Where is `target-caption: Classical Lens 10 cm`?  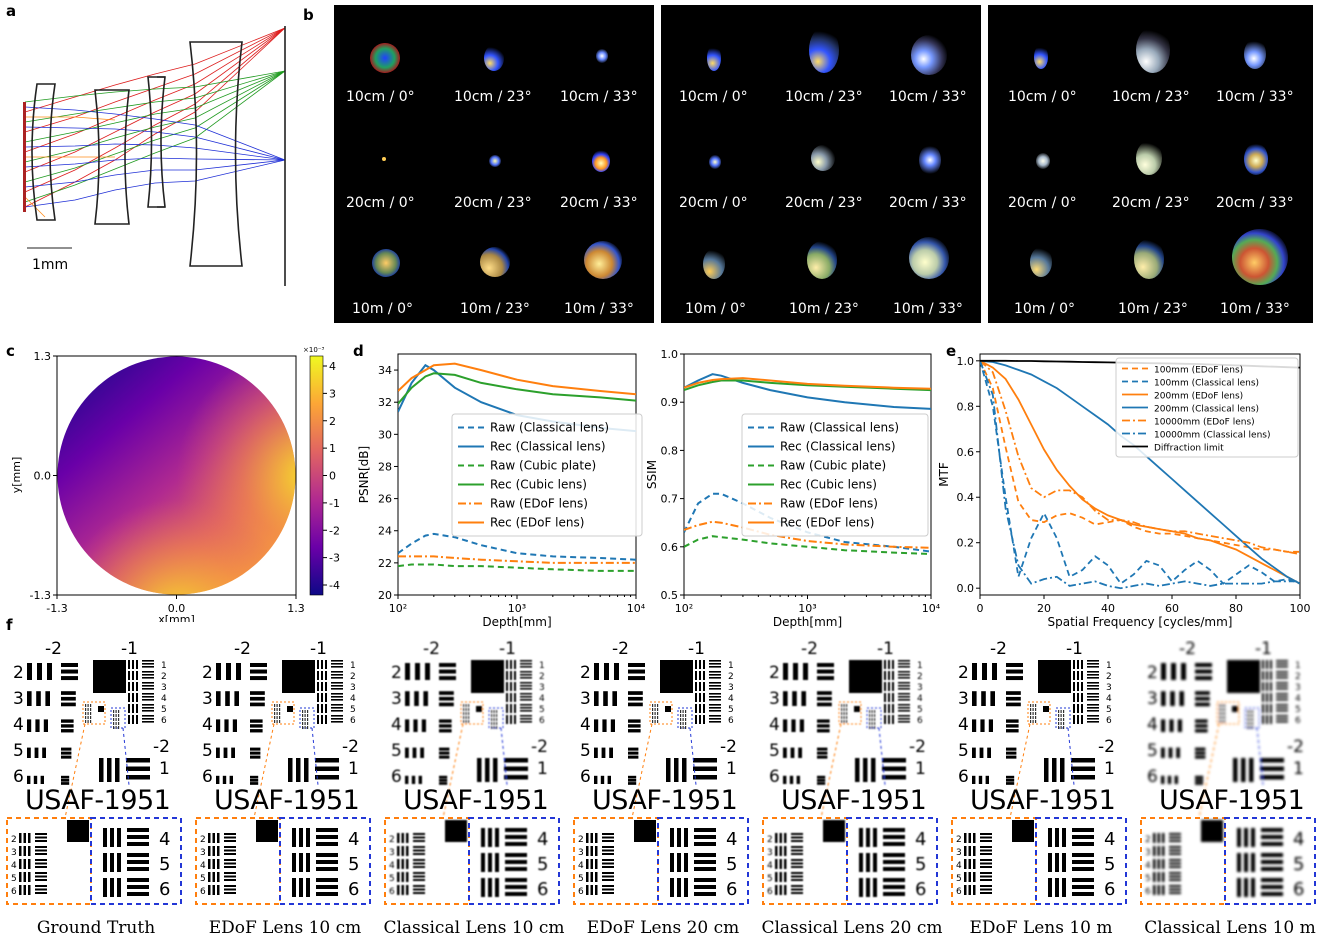
target-caption: Classical Lens 10 cm is located at coordinates (474, 928).